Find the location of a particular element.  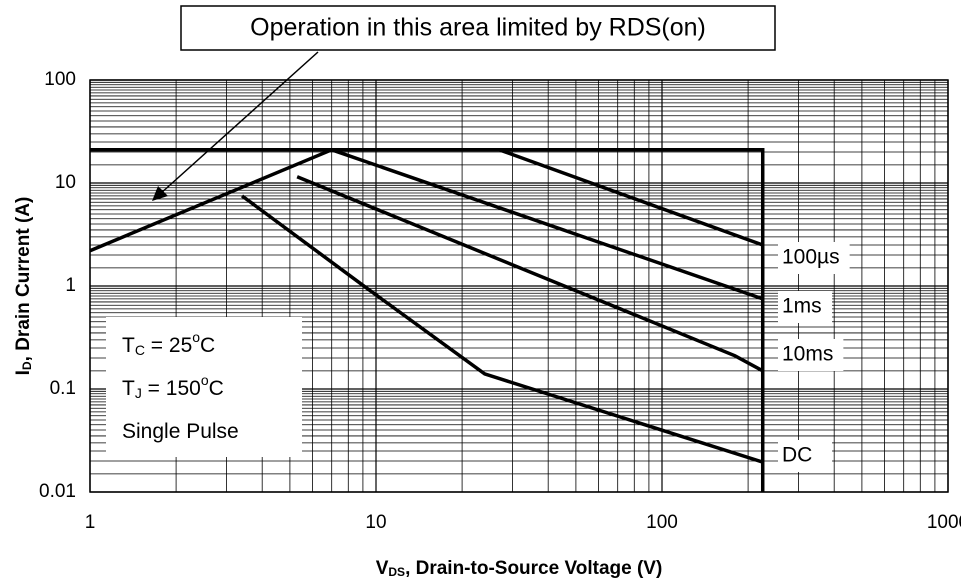

x-tick-label: 1 is located at coordinates (90, 522).